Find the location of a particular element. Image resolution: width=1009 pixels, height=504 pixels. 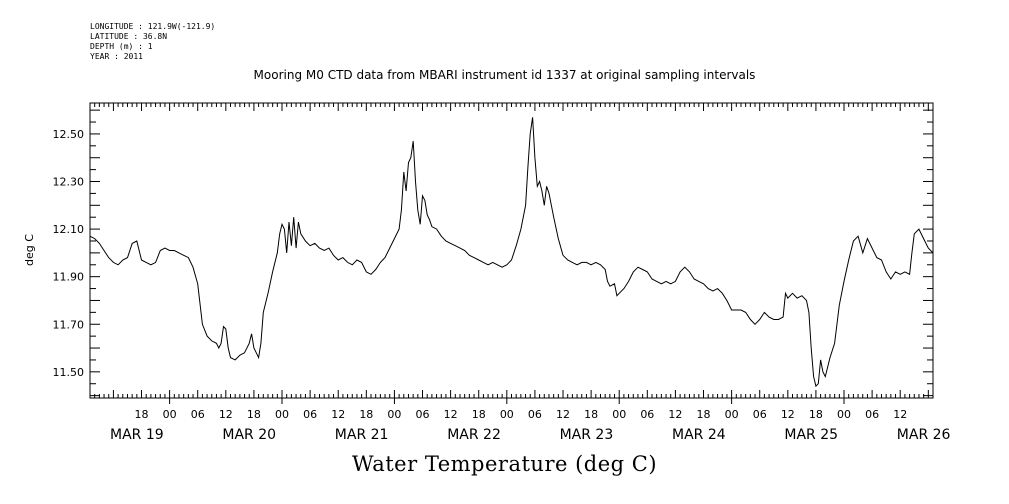

depth-label: DEPTH (m) : 1 is located at coordinates (121, 46).